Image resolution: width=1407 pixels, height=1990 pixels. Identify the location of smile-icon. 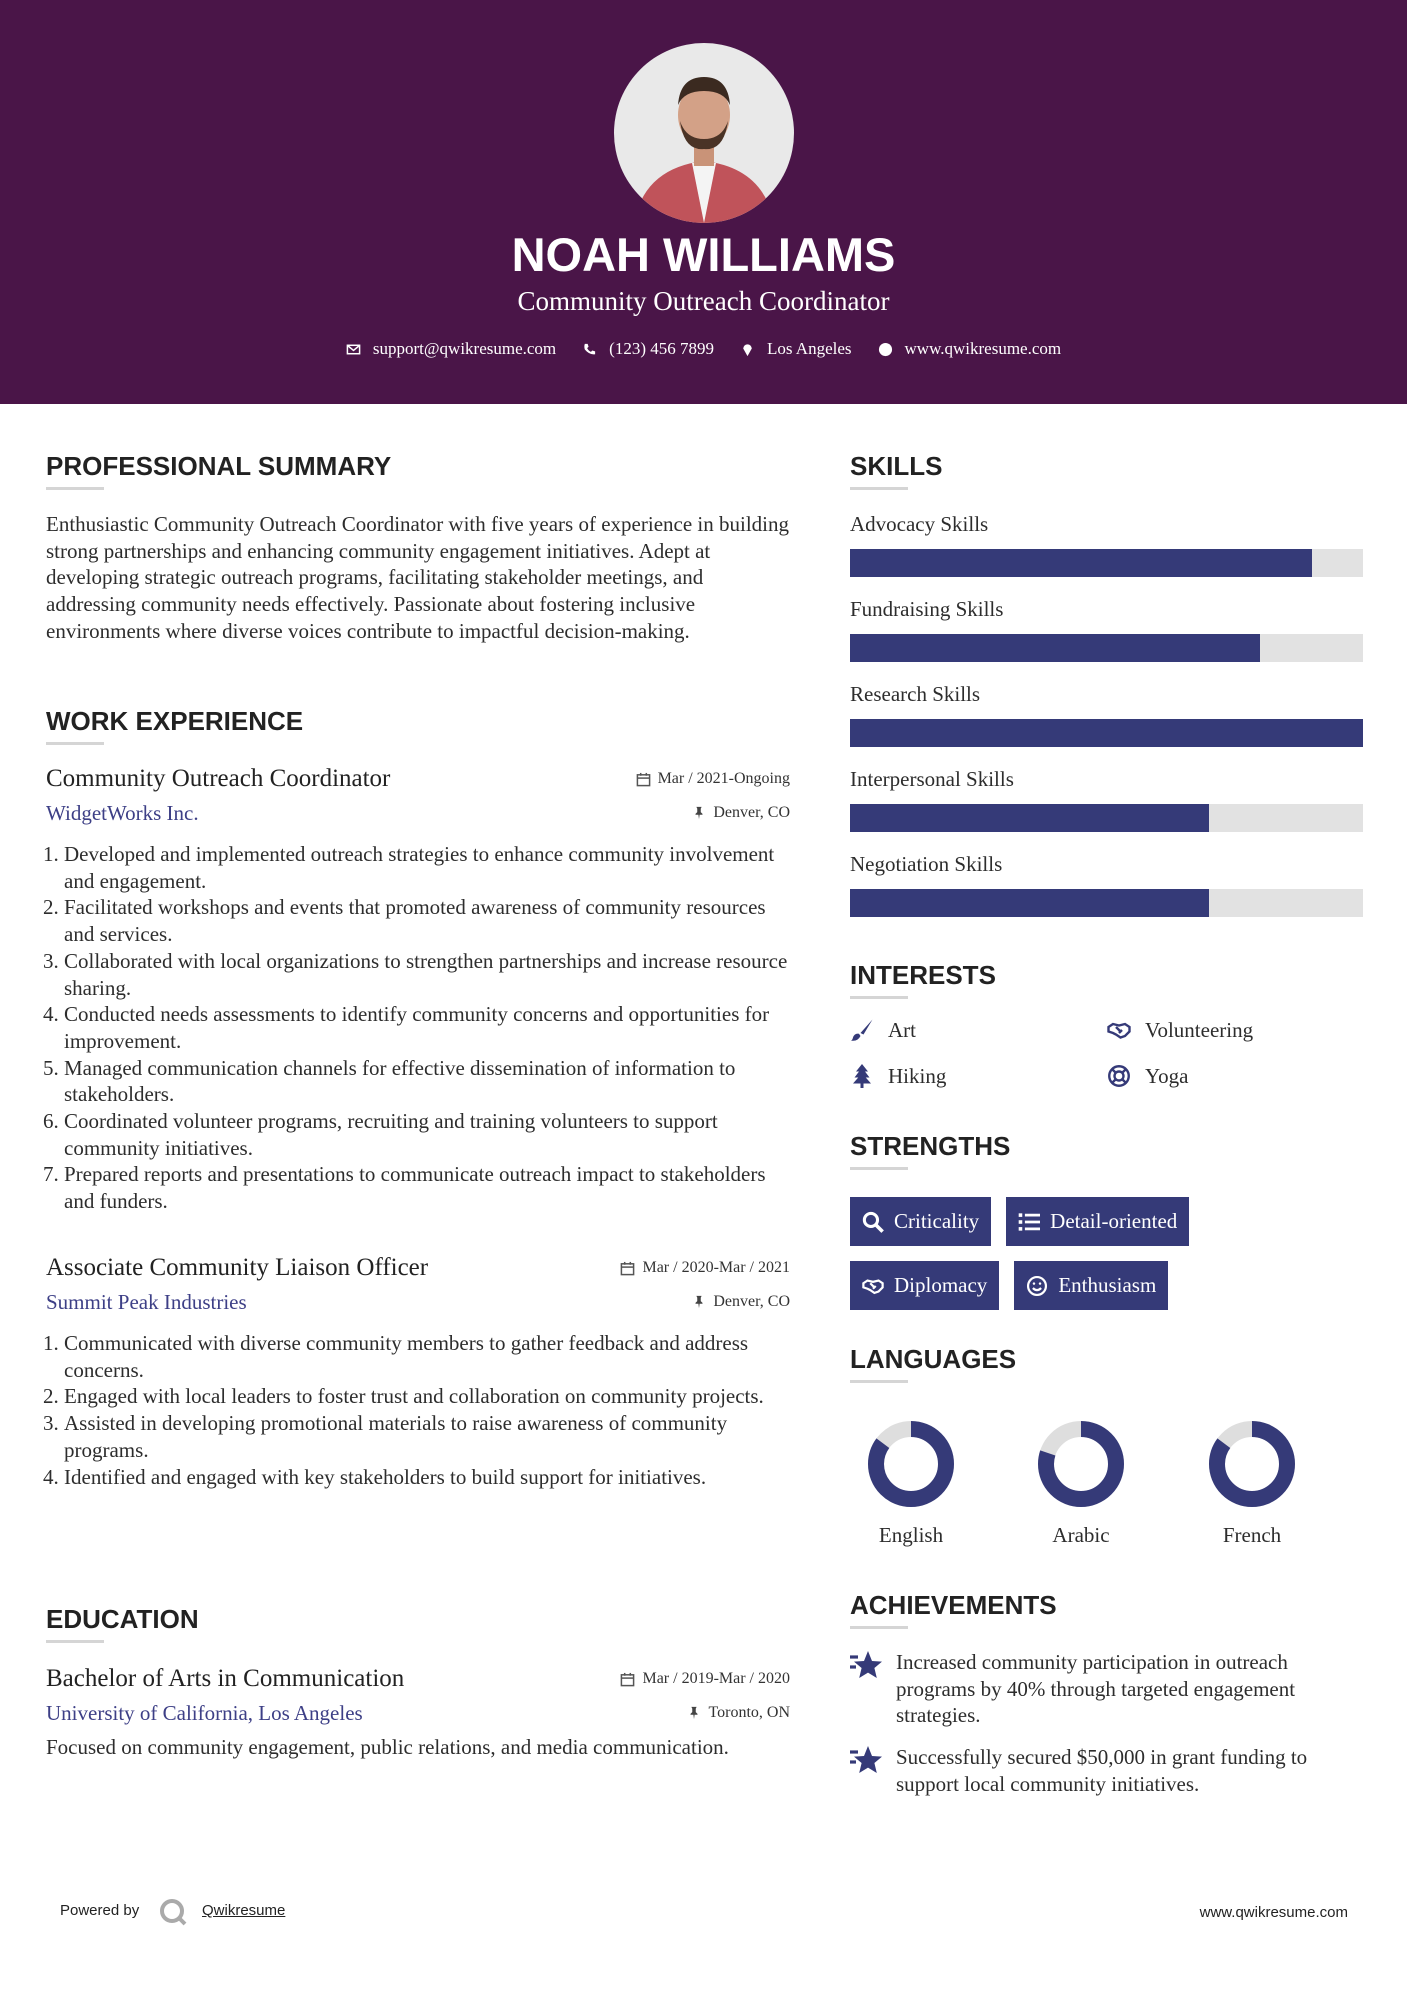
(1037, 1285).